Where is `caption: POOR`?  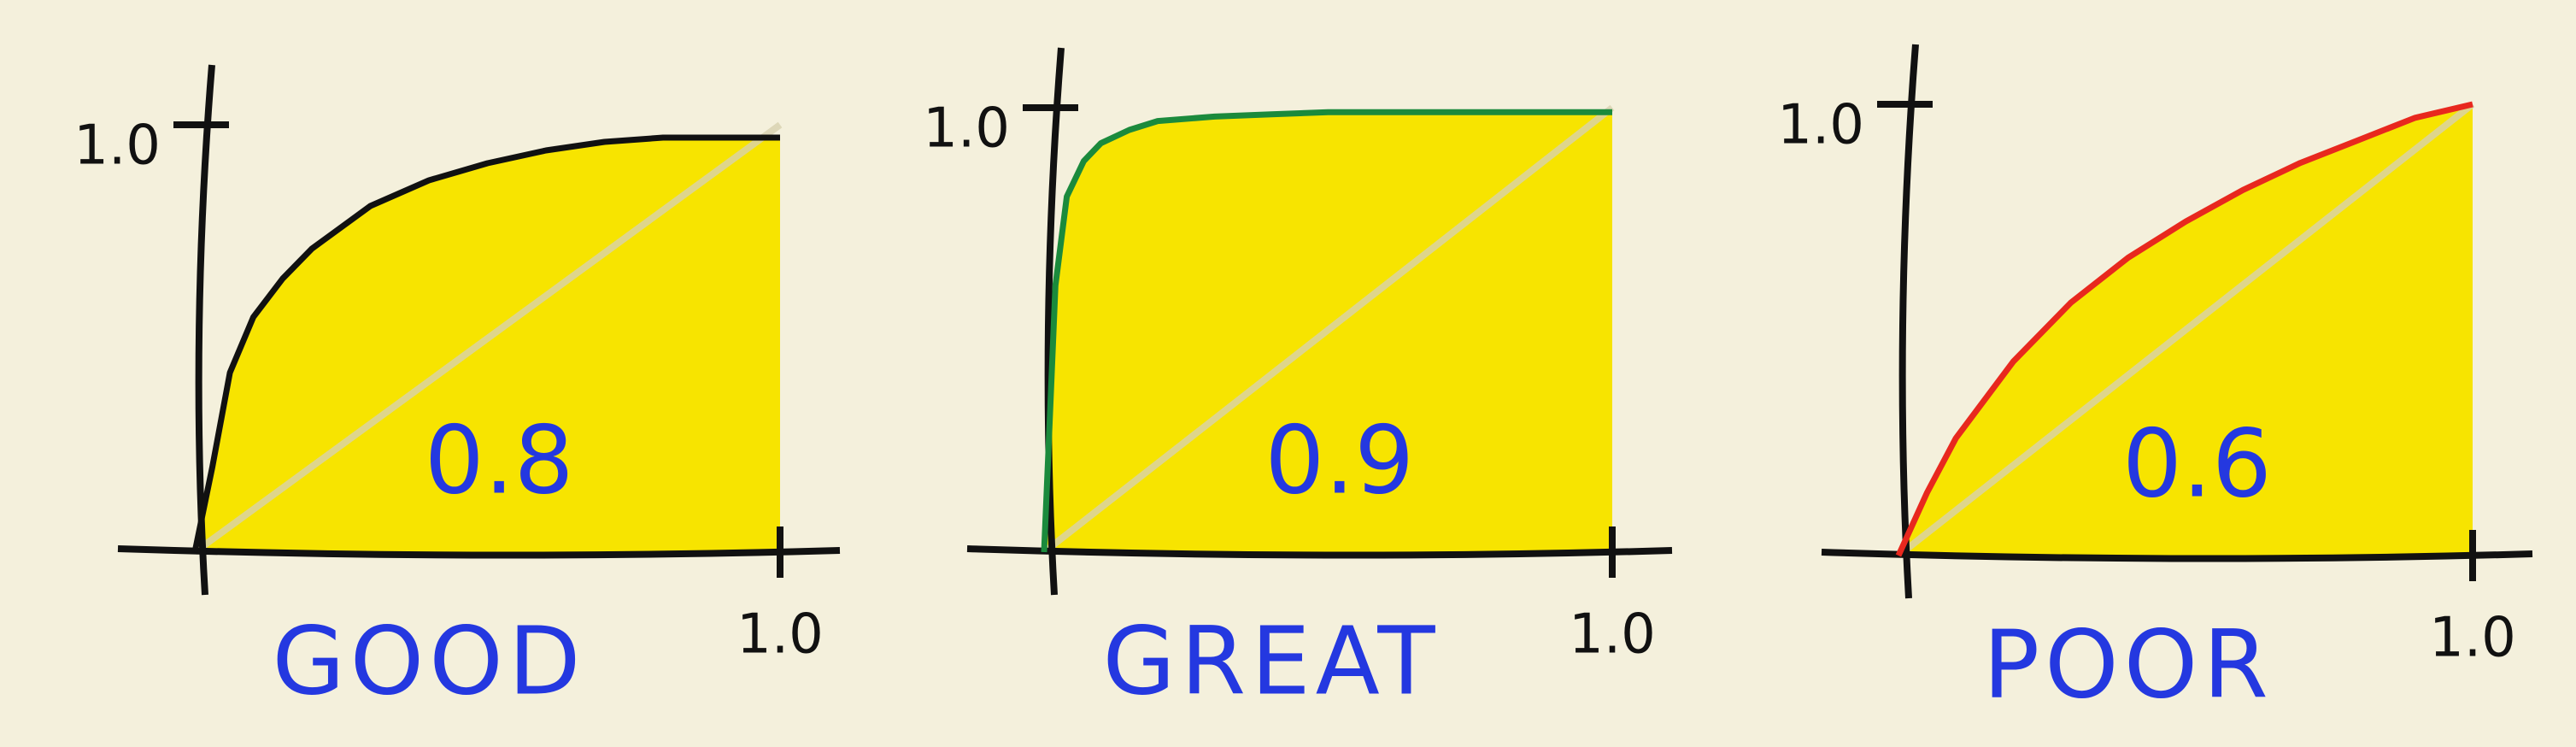 caption: POOR is located at coordinates (2128, 664).